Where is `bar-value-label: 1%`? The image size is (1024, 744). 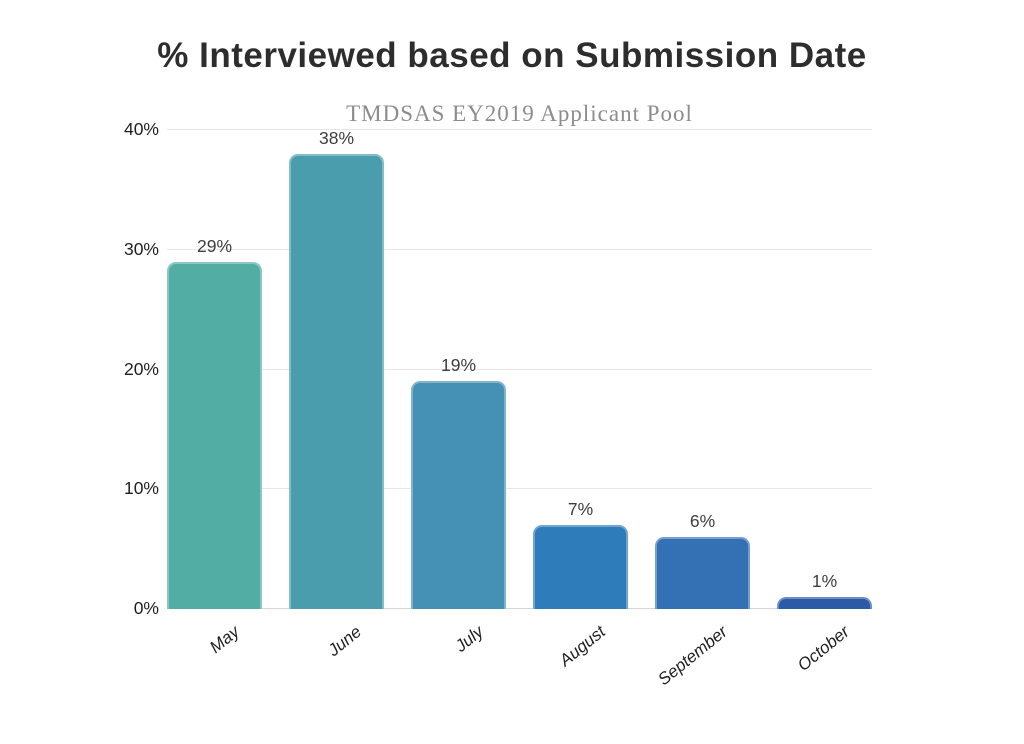 bar-value-label: 1% is located at coordinates (824, 581).